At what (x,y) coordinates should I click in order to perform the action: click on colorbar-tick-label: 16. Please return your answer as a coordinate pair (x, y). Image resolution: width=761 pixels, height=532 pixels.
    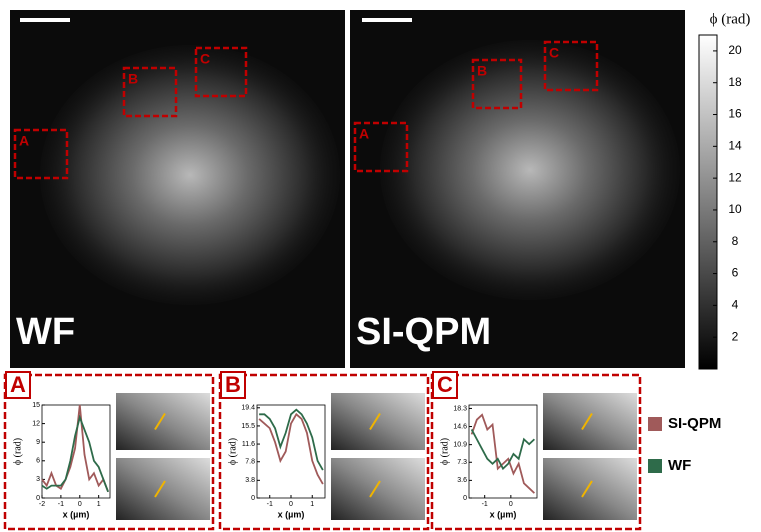
    Looking at the image, I should click on (735, 114).